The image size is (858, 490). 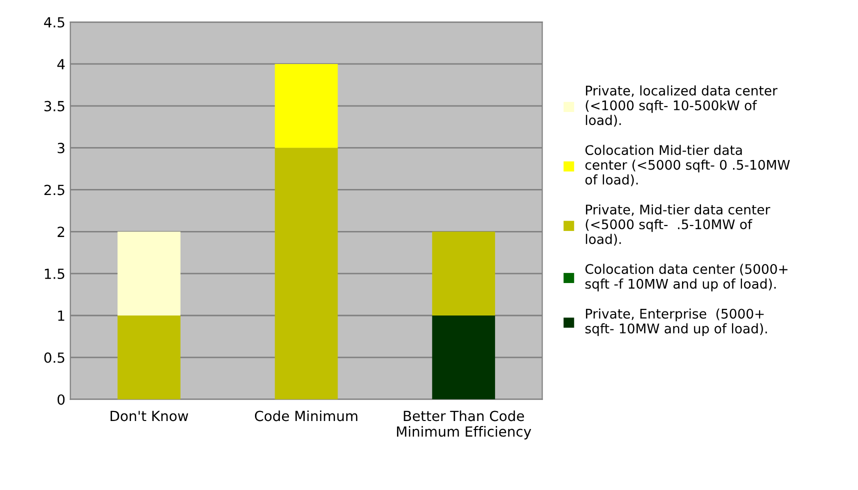 I want to click on y-tick-label: 0.5, so click(x=54, y=357).